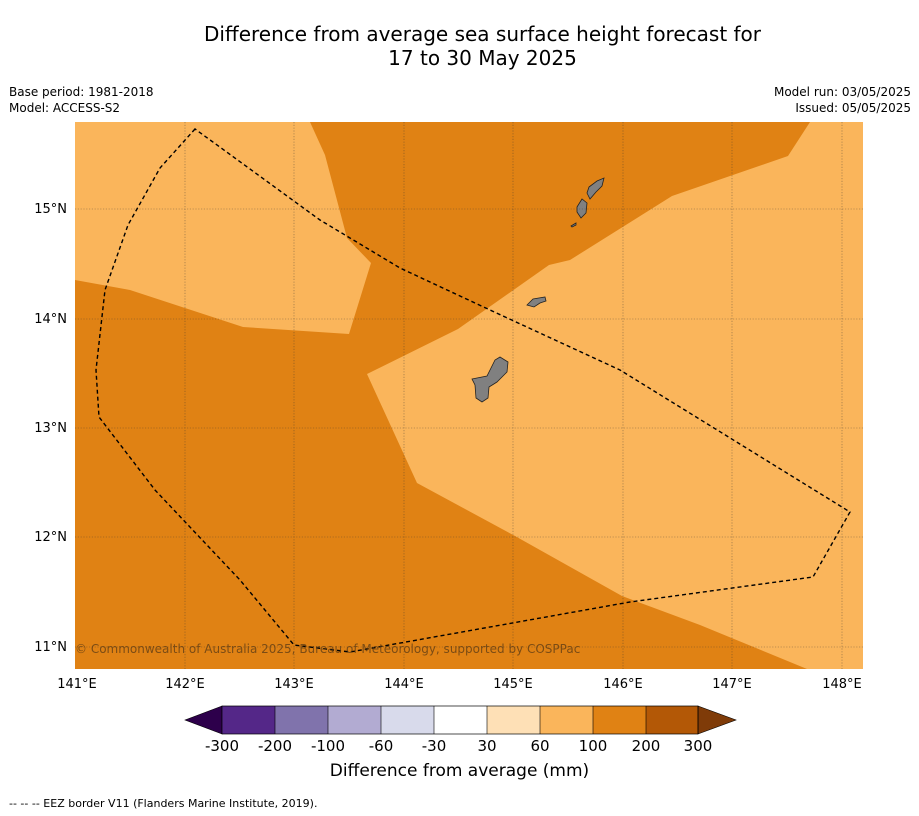  I want to click on lat-label-14n: 14°N, so click(50, 319).